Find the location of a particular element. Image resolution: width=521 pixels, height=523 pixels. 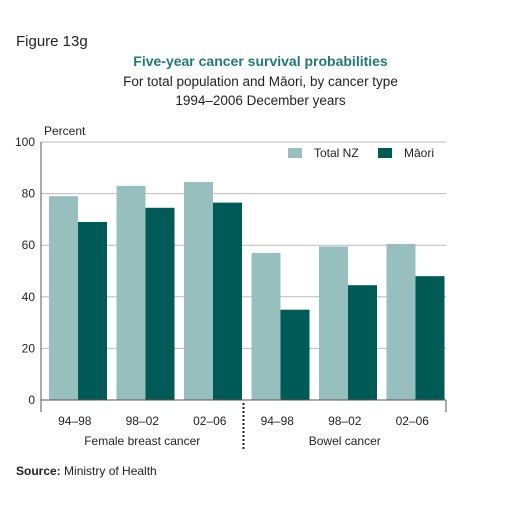

group-label: Female breast cancer is located at coordinates (142, 441).